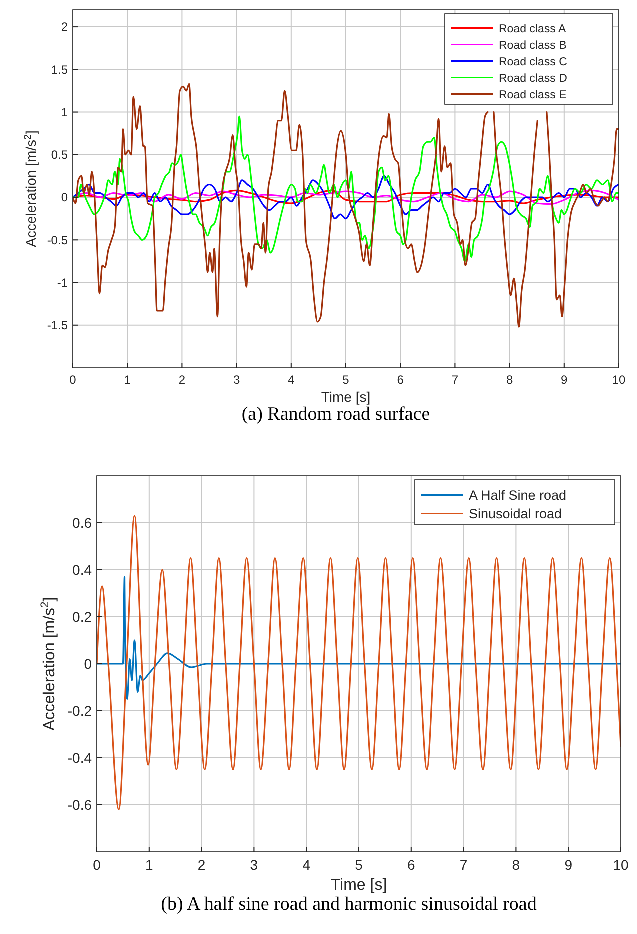 Image resolution: width=637 pixels, height=934 pixels. I want to click on y-tick-label: 0.6, so click(82, 522).